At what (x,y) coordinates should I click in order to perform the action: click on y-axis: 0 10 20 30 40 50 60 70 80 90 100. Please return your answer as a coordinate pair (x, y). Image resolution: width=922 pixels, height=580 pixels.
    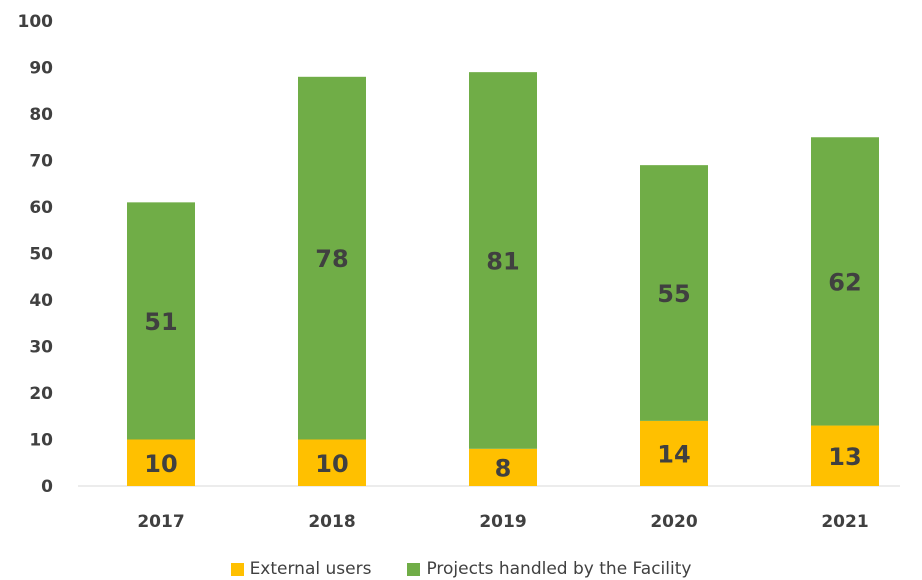
    Looking at the image, I should click on (36, 254).